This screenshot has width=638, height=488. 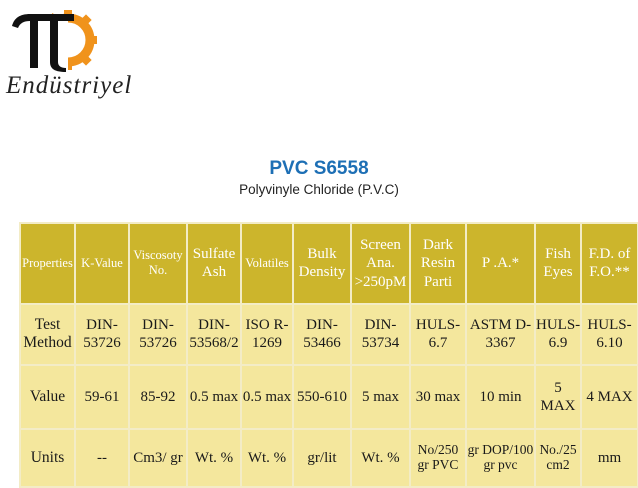 What do you see at coordinates (214, 334) in the screenshot?
I see `table-cell: DIN-53568/2` at bounding box center [214, 334].